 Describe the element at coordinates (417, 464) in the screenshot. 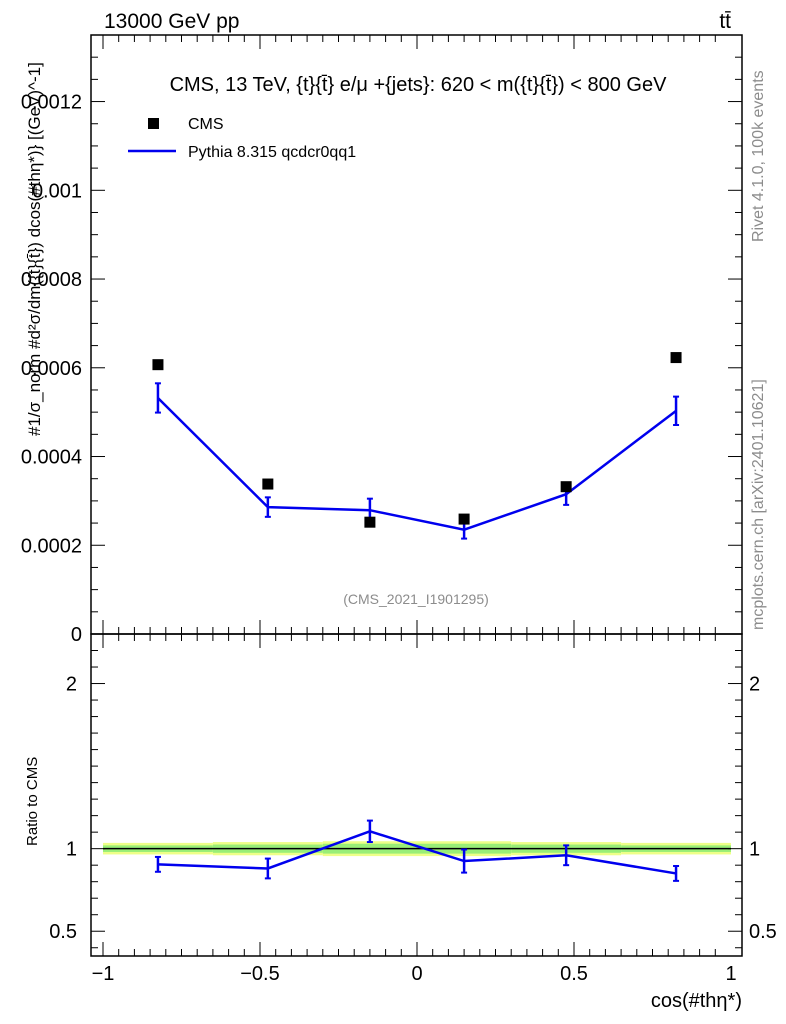

I see `pythia-line` at that location.